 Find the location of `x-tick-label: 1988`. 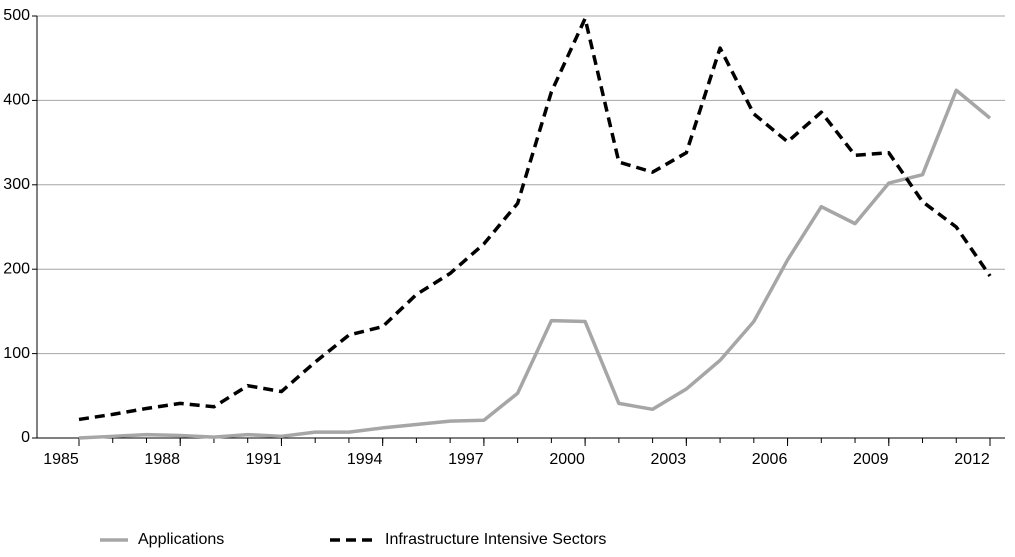

x-tick-label: 1988 is located at coordinates (162, 459).